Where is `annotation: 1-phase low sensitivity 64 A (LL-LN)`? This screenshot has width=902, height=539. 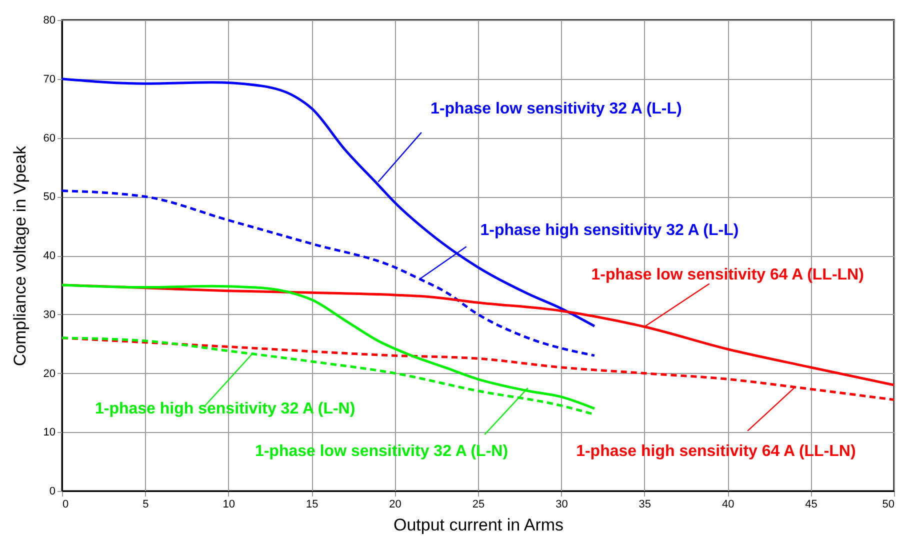
annotation: 1-phase low sensitivity 64 A (LL-LN) is located at coordinates (727, 275).